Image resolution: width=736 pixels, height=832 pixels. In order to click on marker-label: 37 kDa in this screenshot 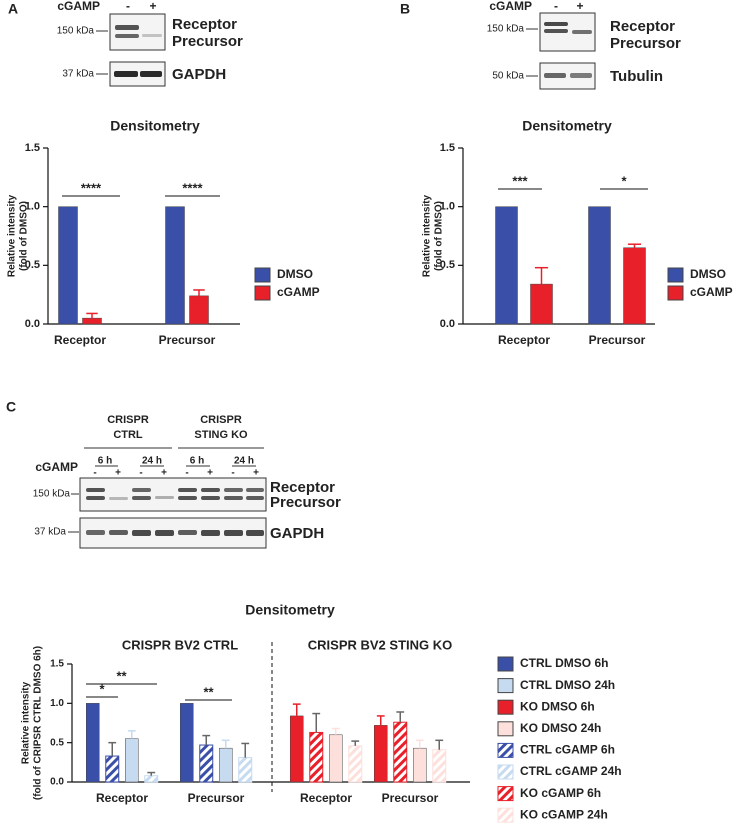, I will do `click(78, 74)`.